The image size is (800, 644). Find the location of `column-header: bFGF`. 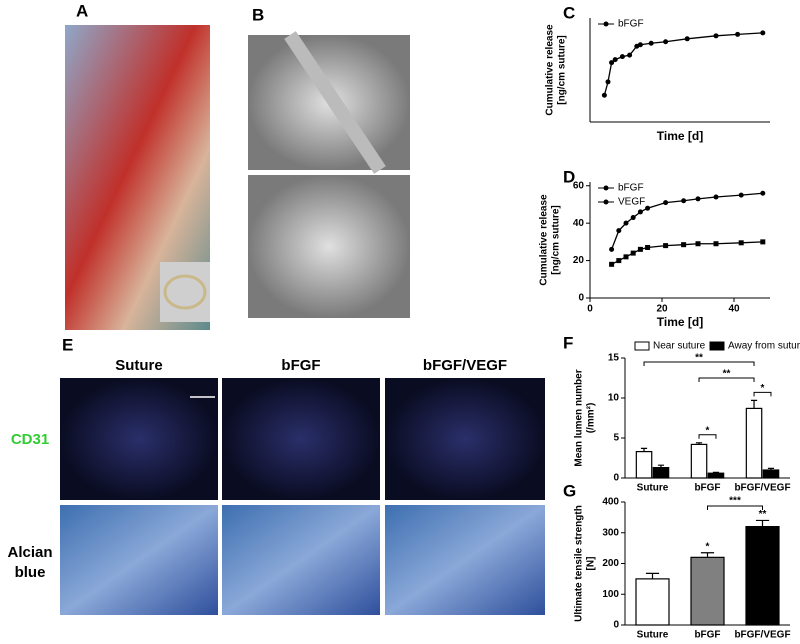

column-header: bFGF is located at coordinates (300, 365).